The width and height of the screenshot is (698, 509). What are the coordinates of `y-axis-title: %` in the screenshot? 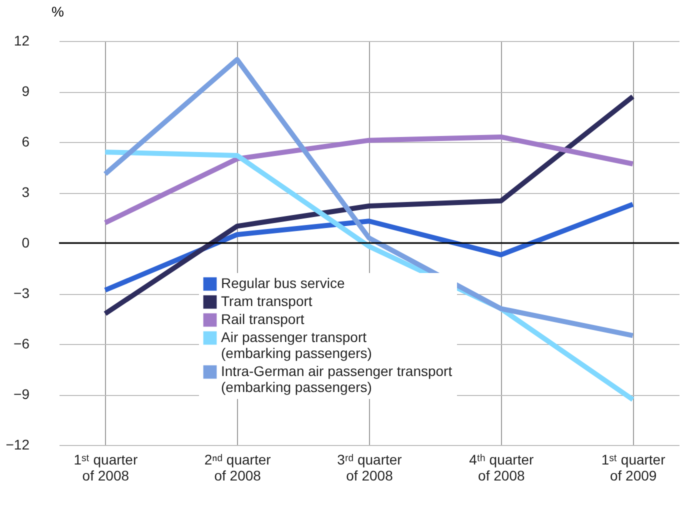 It's located at (58, 12).